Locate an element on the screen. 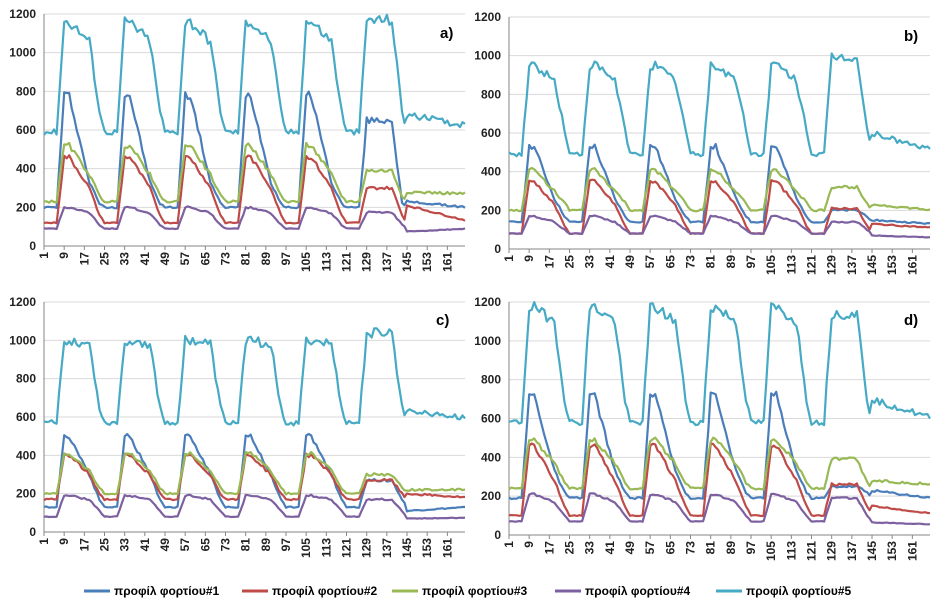  legend-label: προφίλ φορτίου#4 is located at coordinates (638, 591).